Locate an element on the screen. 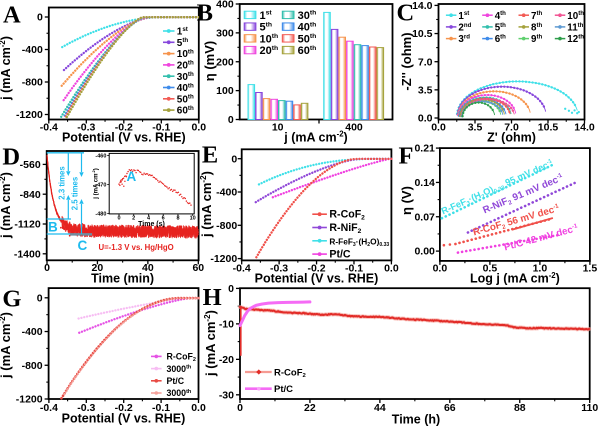 The width and height of the screenshot is (600, 431). svg-text: 3rd is located at coordinates (464, 40).